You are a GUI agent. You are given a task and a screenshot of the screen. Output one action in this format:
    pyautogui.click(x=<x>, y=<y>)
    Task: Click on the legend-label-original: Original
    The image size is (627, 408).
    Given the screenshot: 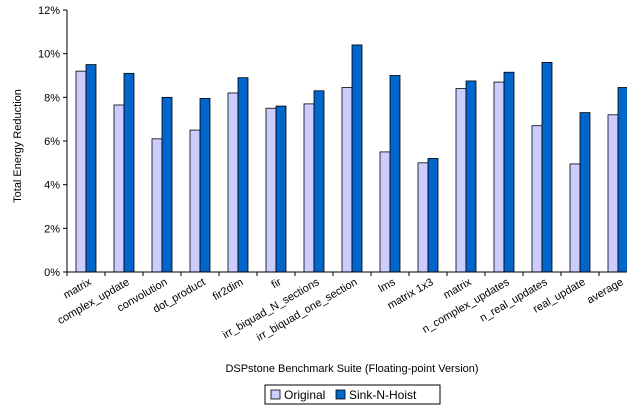 What is the action you would take?
    pyautogui.click(x=304, y=395)
    